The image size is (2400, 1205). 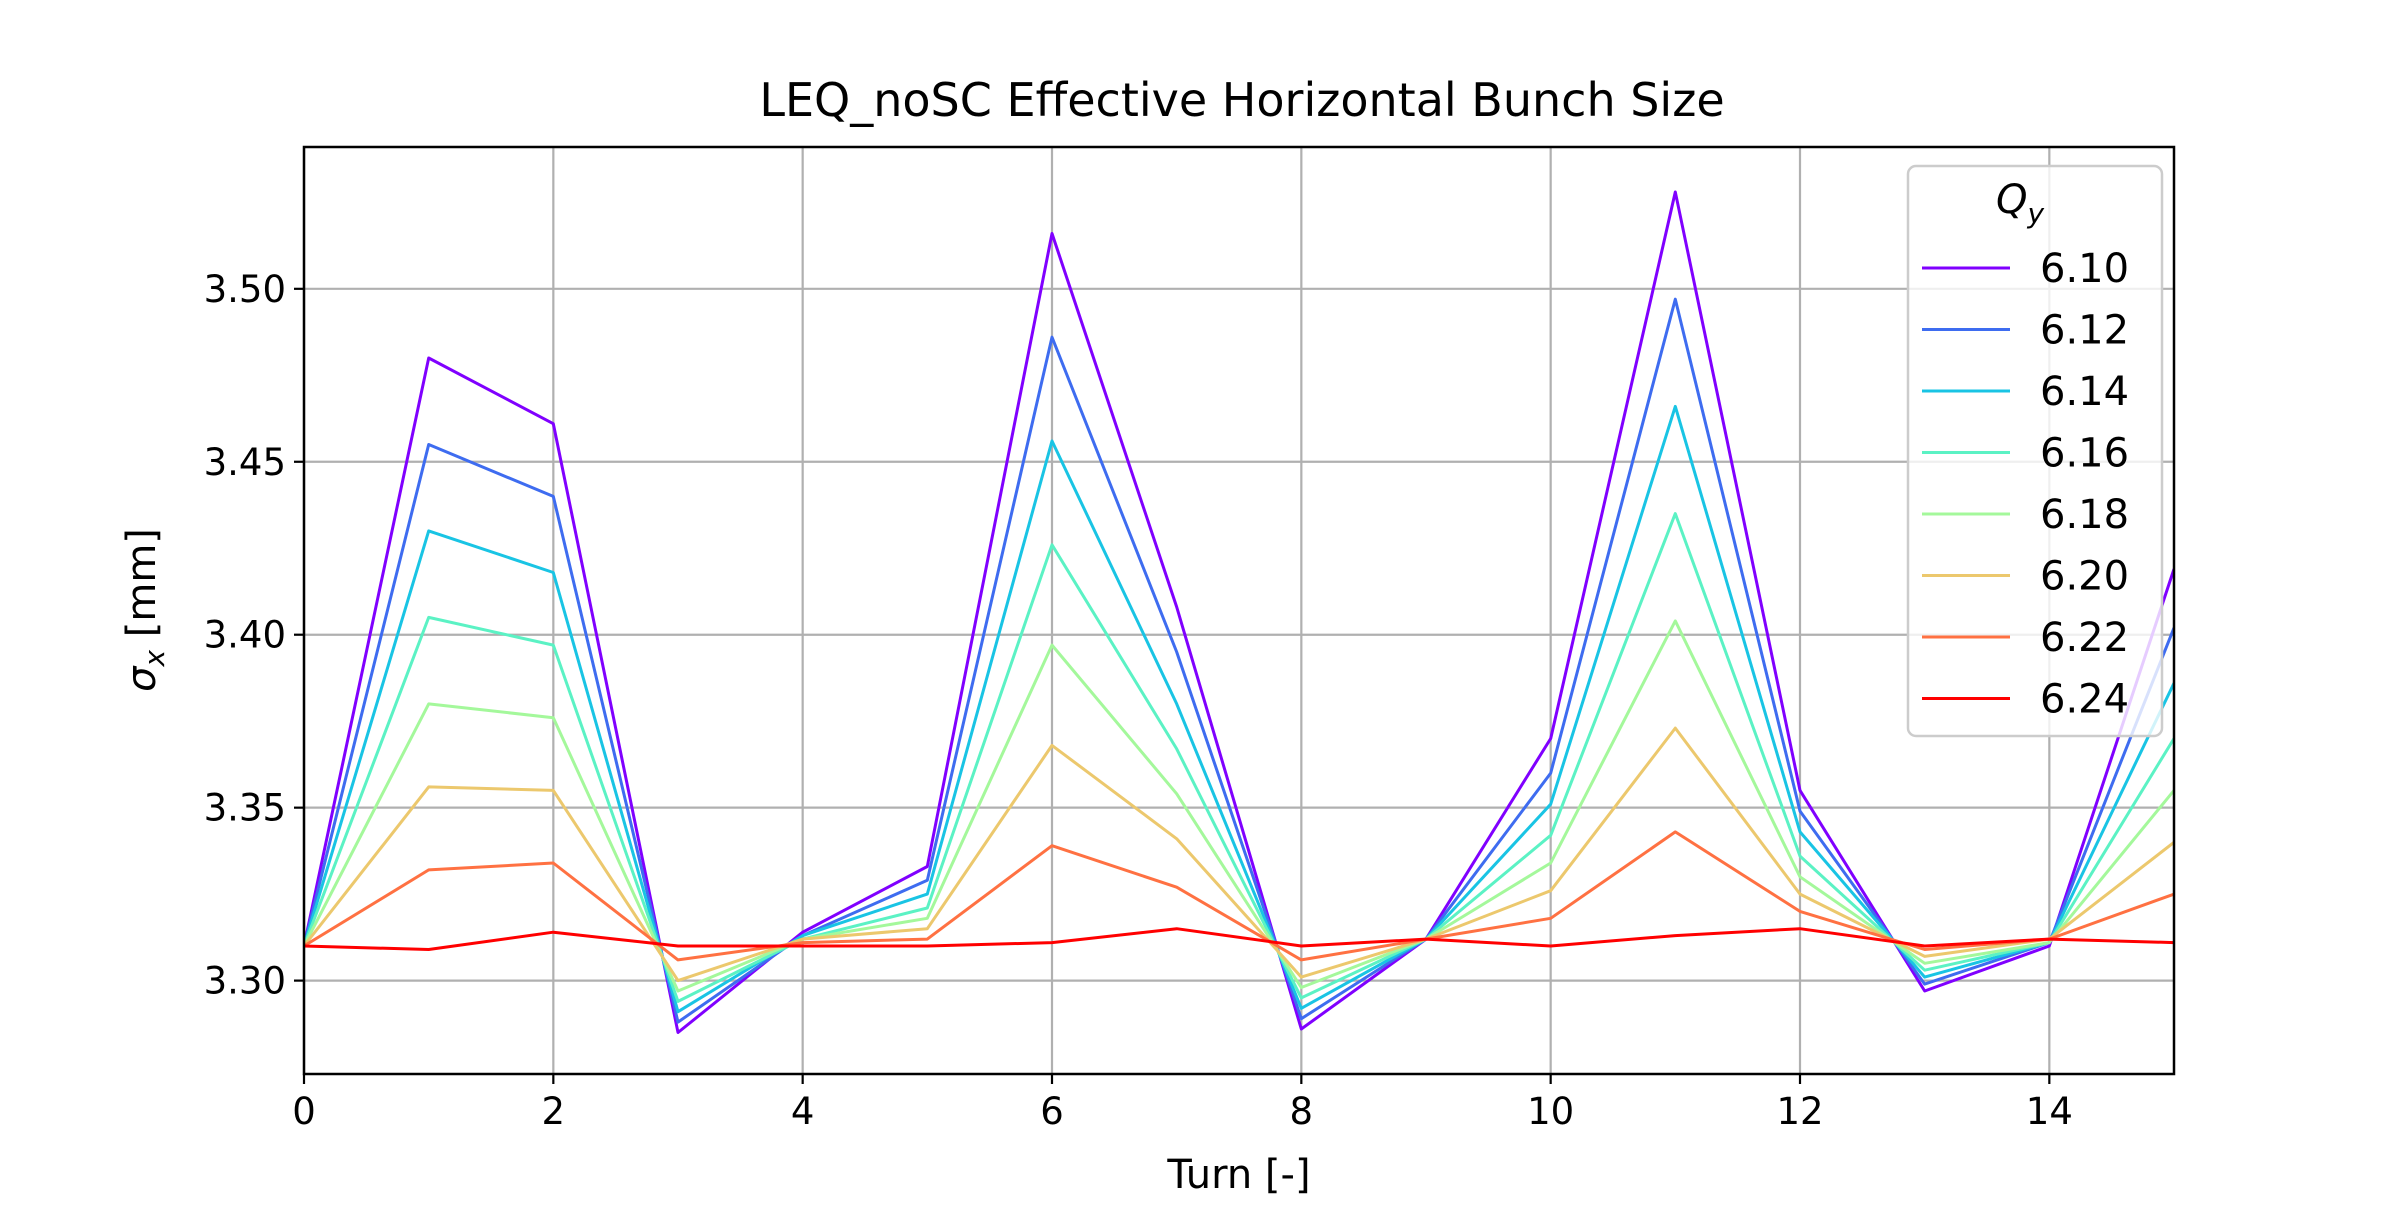 I want to click on y-axis-label: σx [mm], so click(x=145, y=610).